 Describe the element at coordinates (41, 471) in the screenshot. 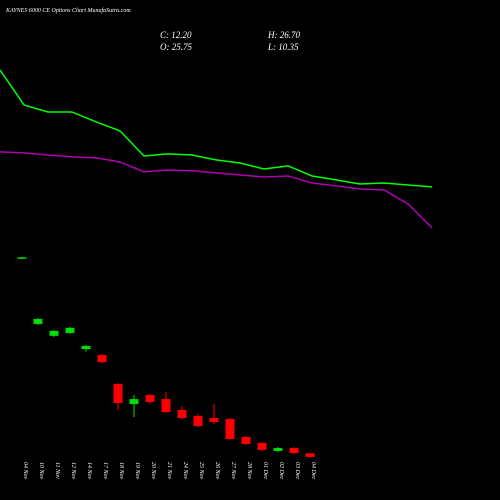

I see `x-tick-label: 10 Nov` at that location.